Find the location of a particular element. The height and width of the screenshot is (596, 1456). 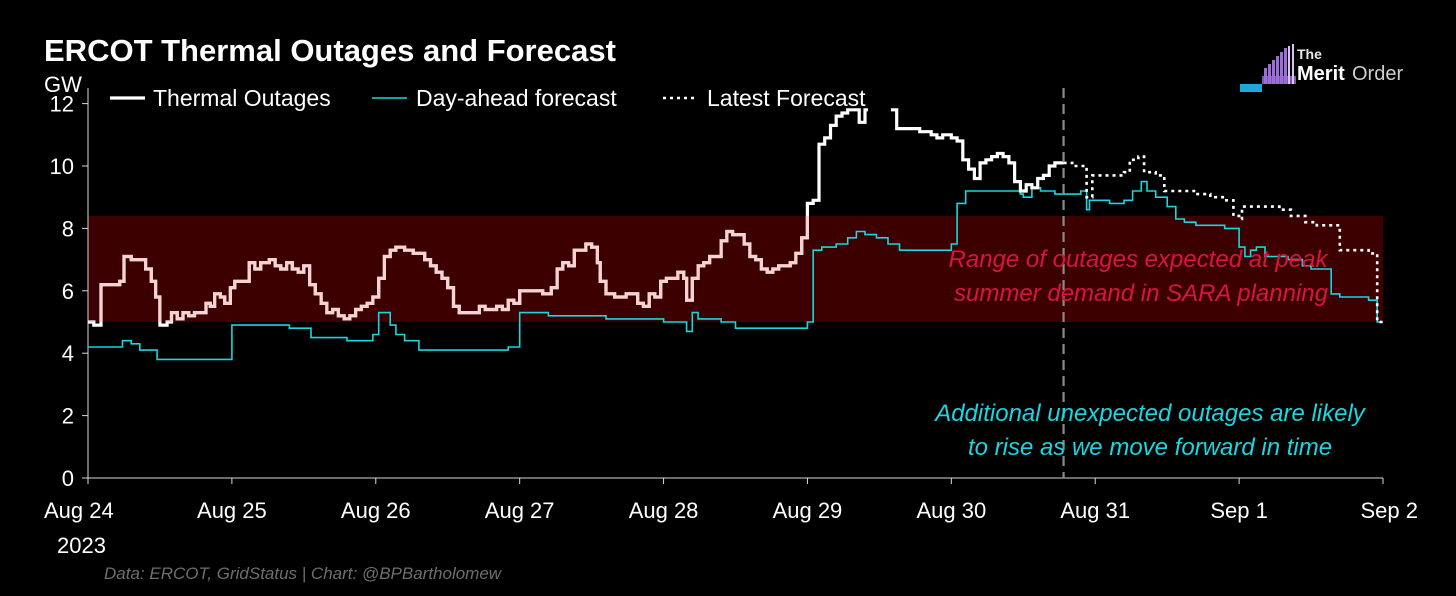

x-tick-label: Aug 30 is located at coordinates (951, 510).